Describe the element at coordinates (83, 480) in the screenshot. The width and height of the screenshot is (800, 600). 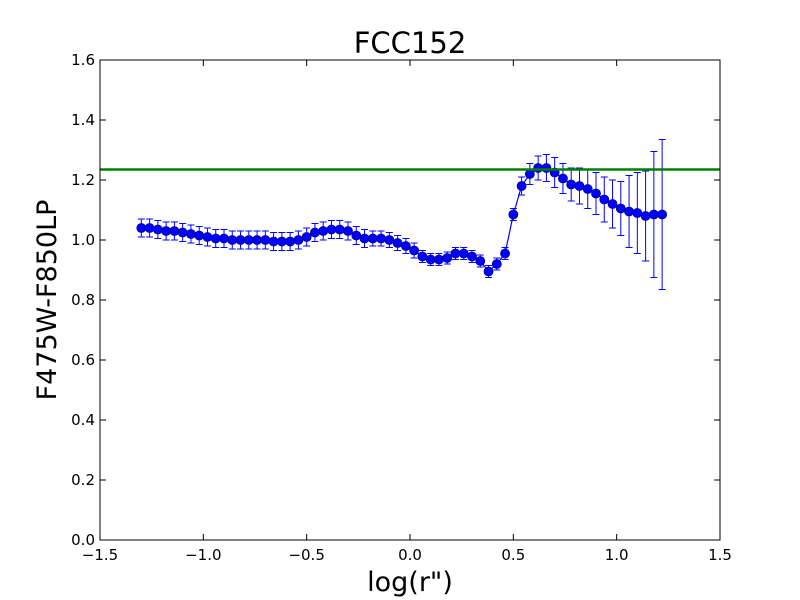
I see `y-tick-label: 0.2` at that location.